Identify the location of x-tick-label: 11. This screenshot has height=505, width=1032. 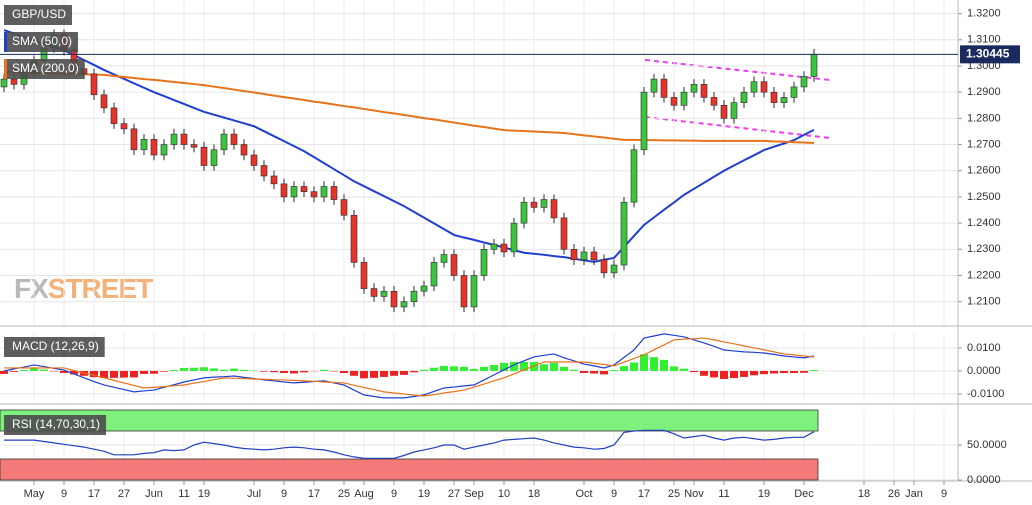
(723, 494).